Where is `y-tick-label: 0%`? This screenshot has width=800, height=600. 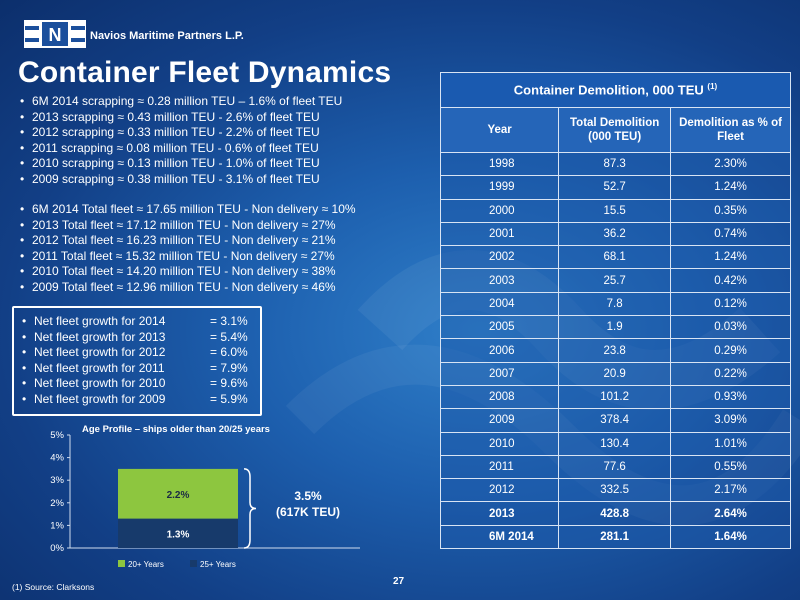 y-tick-label: 0% is located at coordinates (57, 548).